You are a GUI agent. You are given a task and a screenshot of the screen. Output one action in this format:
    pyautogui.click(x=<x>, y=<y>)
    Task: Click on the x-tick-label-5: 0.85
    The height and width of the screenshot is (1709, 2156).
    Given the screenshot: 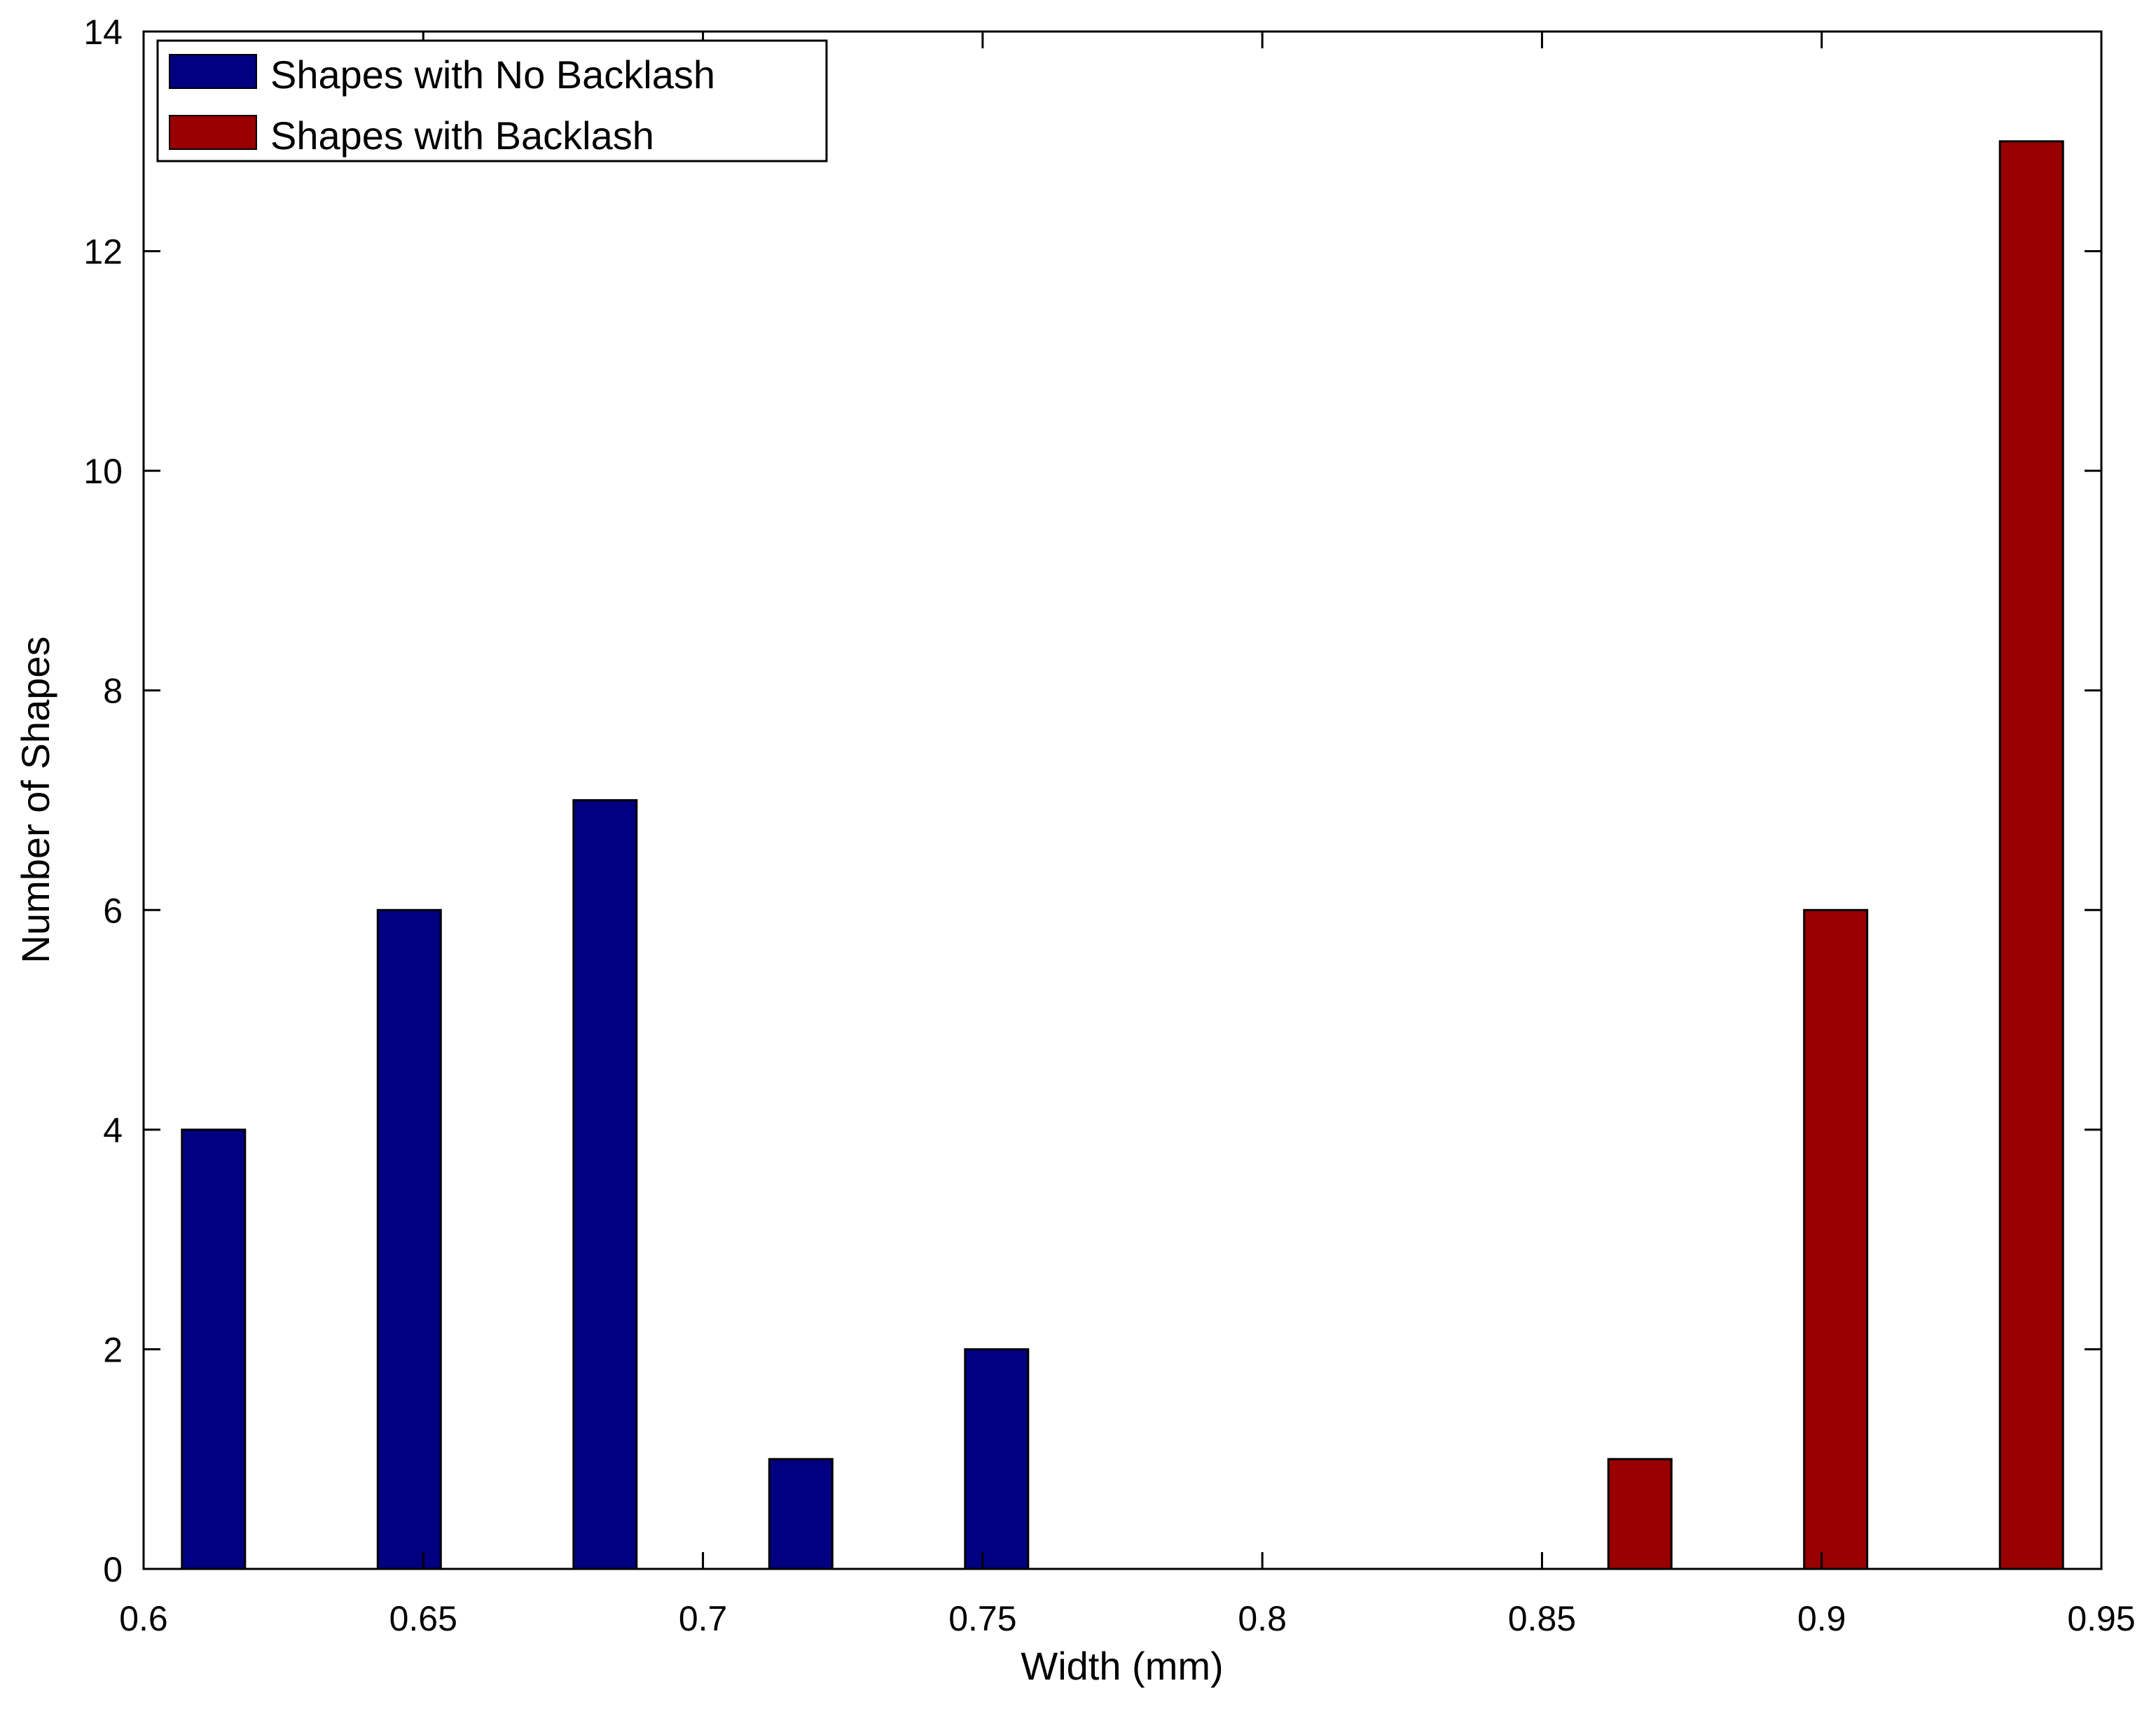 What is the action you would take?
    pyautogui.click(x=1542, y=1618)
    